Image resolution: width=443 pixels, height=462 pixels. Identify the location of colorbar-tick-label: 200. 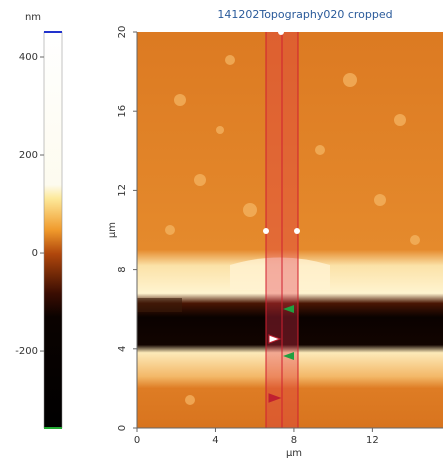
(28, 155).